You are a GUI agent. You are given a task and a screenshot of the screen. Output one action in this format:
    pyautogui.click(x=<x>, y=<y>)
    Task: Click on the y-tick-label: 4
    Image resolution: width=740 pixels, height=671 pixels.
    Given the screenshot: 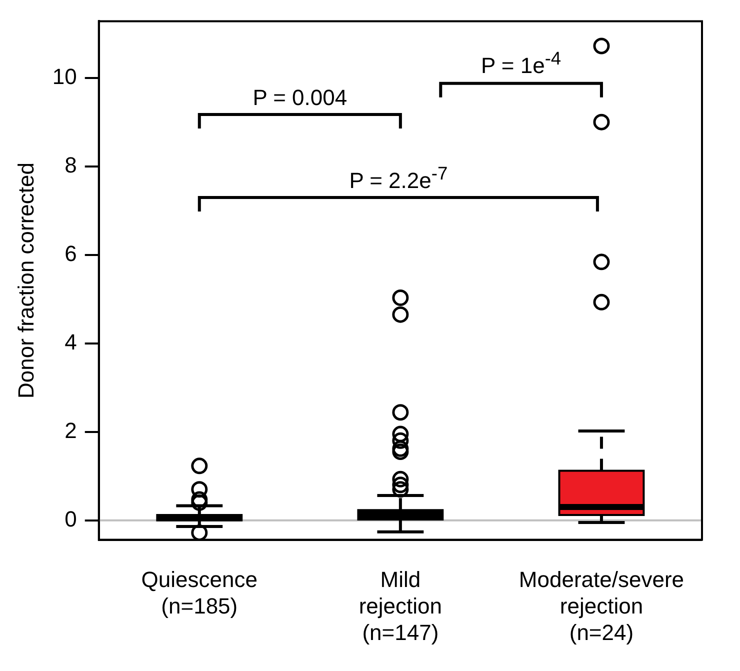 What is the action you would take?
    pyautogui.click(x=70, y=341)
    